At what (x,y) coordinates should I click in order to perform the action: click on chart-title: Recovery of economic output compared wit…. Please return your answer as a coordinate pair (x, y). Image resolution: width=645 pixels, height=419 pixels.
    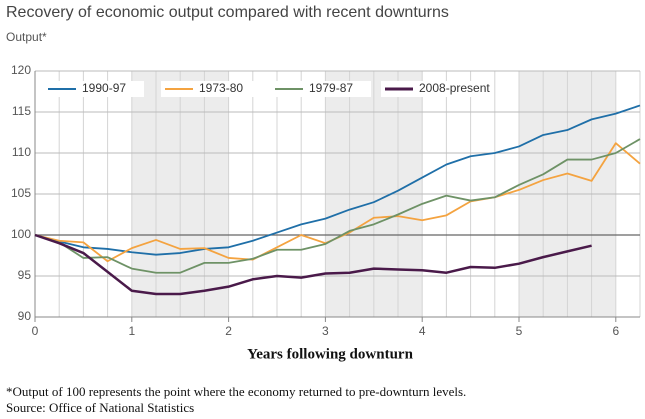
    Looking at the image, I should click on (227, 12).